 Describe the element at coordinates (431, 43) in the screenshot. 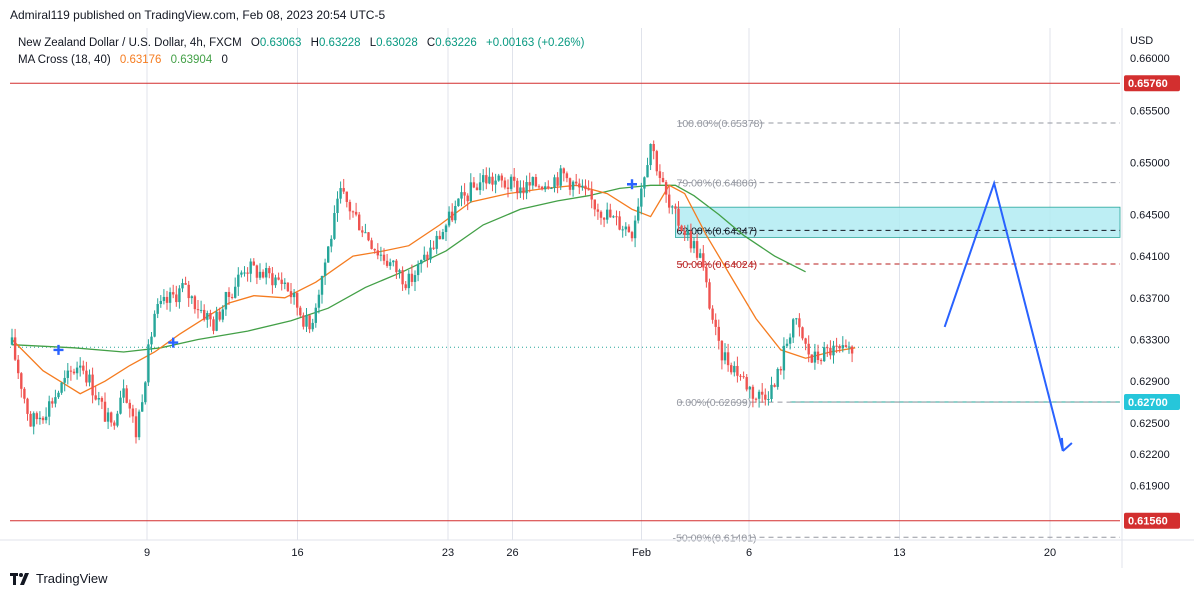

I see `legend-close-label: C` at that location.